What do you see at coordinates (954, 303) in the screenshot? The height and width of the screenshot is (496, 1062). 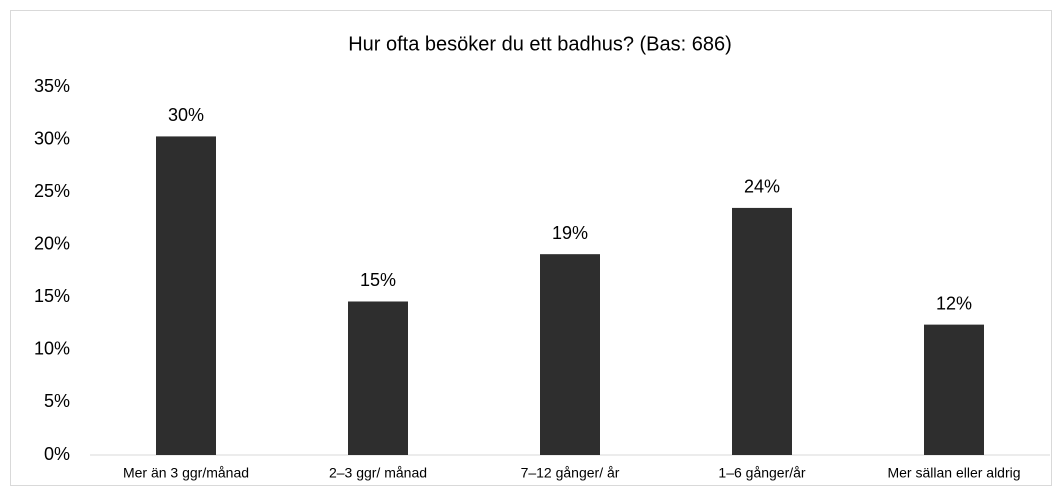 I see `value-label: 12%` at bounding box center [954, 303].